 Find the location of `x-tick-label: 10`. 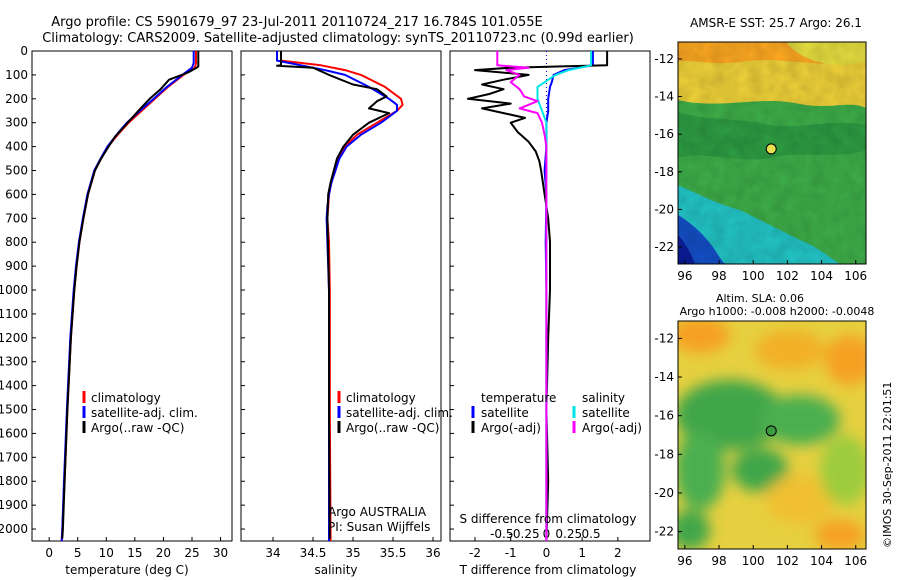

x-tick-label: 10 is located at coordinates (106, 553).